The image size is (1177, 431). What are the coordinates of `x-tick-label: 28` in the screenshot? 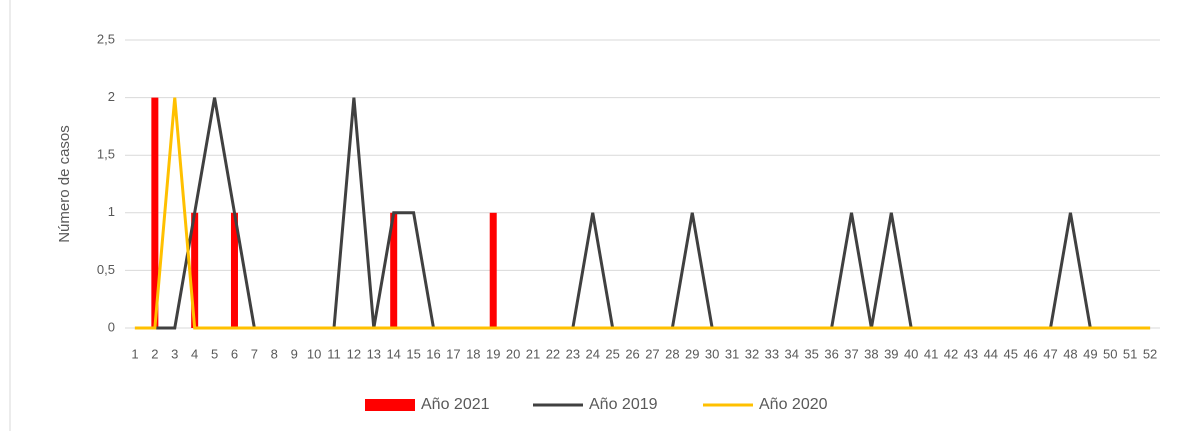 It's located at (672, 353).